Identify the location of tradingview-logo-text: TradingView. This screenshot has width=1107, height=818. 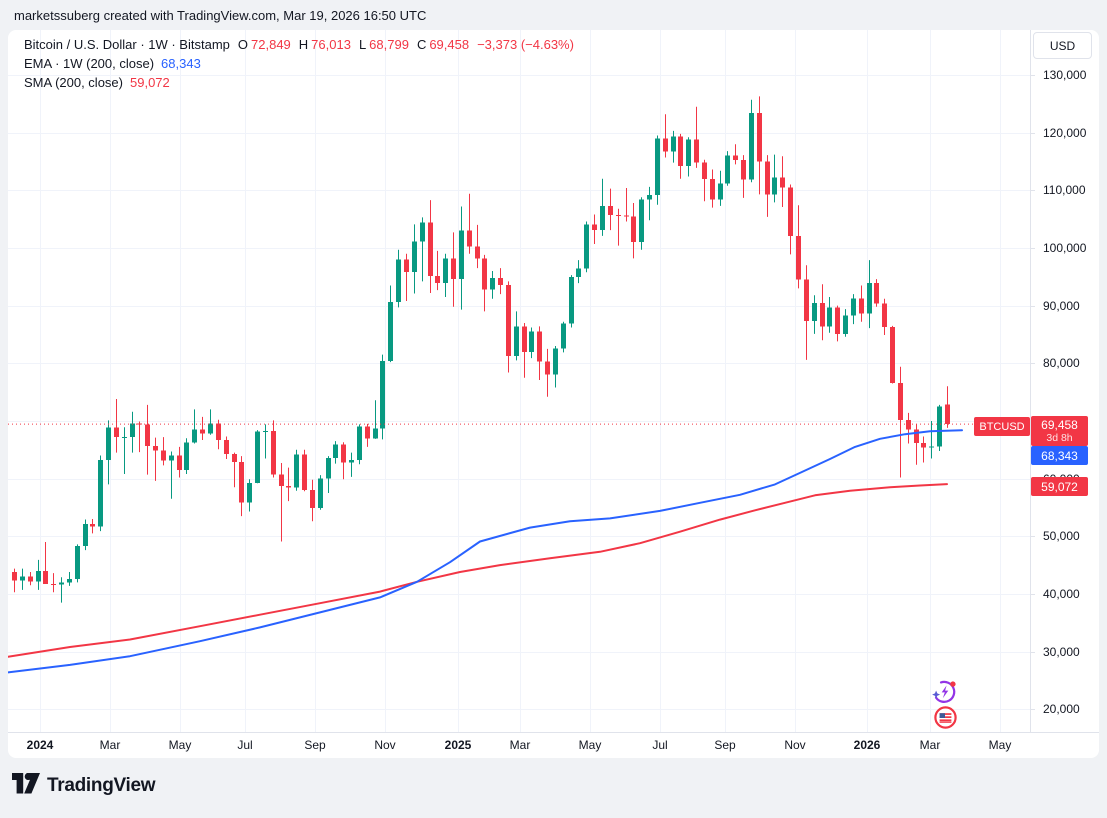
(101, 785).